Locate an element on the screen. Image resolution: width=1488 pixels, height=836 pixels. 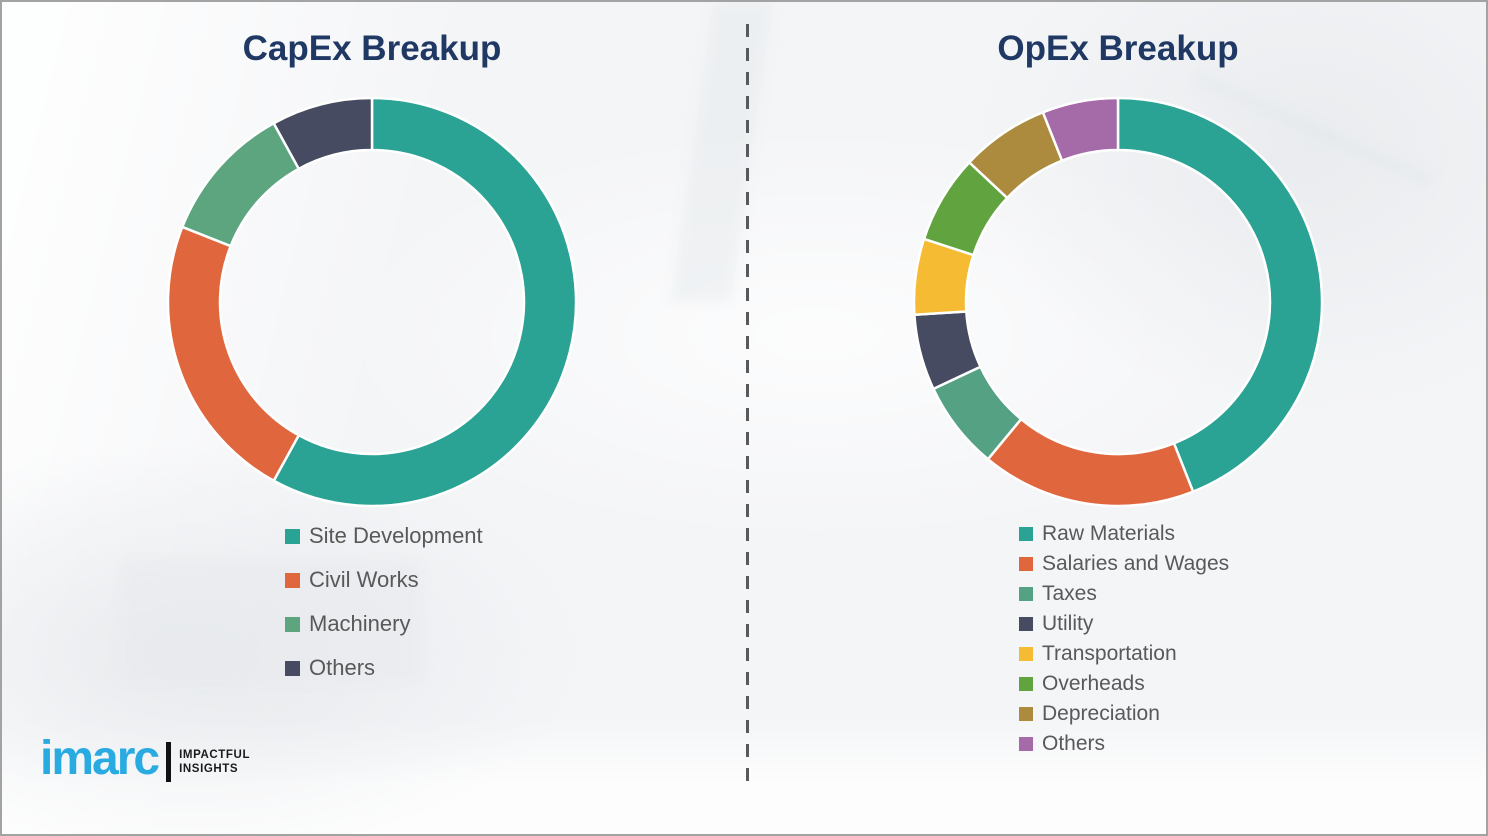
legend-label: Overheads is located at coordinates (1093, 683).